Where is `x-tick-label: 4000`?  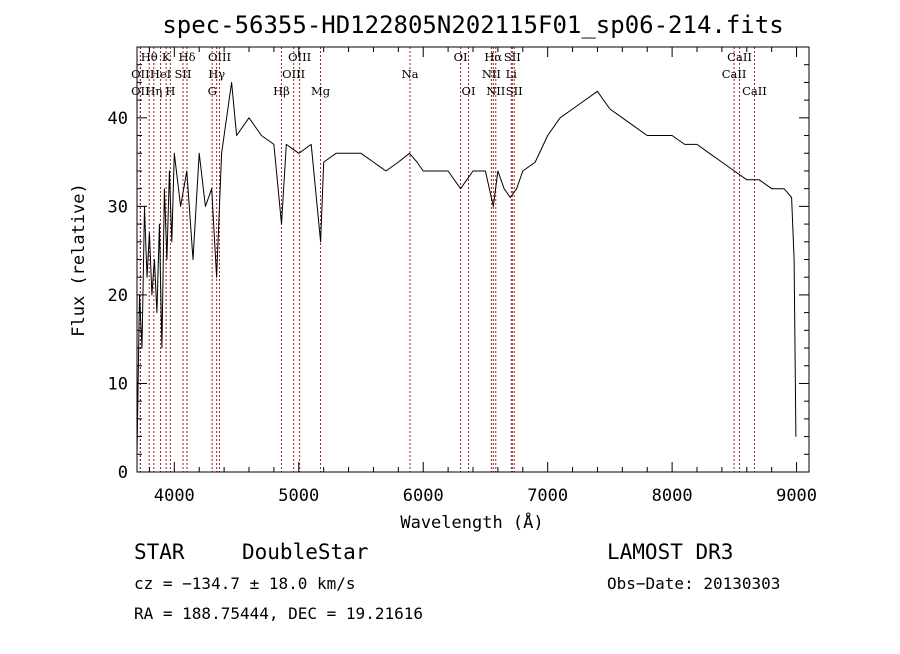
x-tick-label: 4000 is located at coordinates (174, 496).